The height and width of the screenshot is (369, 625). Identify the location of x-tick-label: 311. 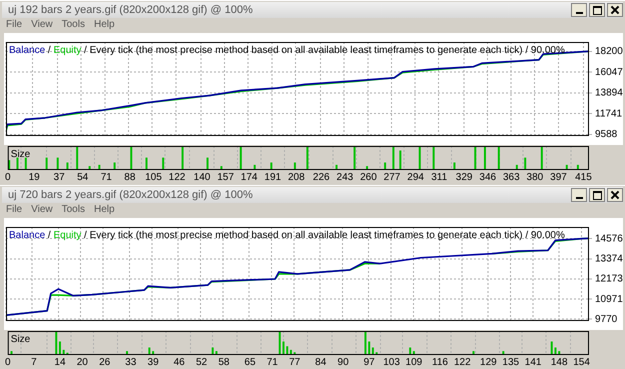
(439, 177).